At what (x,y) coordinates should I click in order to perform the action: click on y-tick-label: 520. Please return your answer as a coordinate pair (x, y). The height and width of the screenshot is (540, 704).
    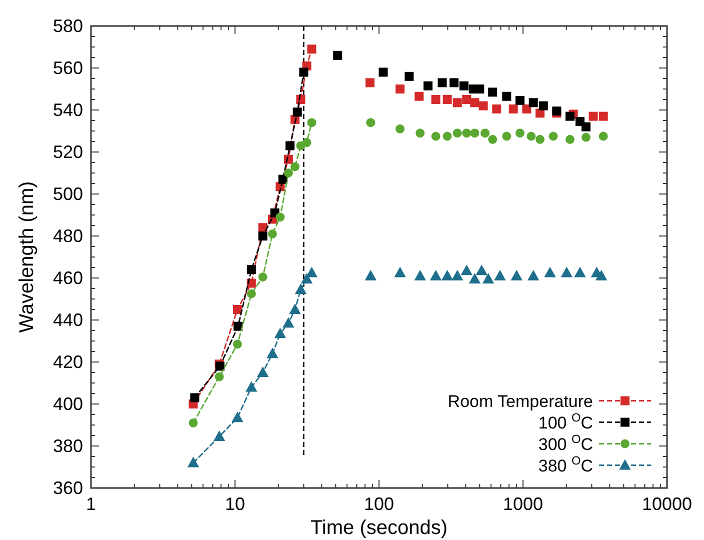
    Looking at the image, I should click on (67, 152).